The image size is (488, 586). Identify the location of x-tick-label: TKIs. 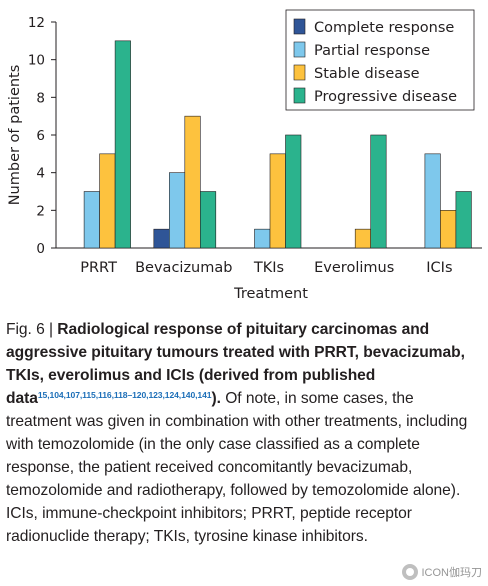
(268, 268).